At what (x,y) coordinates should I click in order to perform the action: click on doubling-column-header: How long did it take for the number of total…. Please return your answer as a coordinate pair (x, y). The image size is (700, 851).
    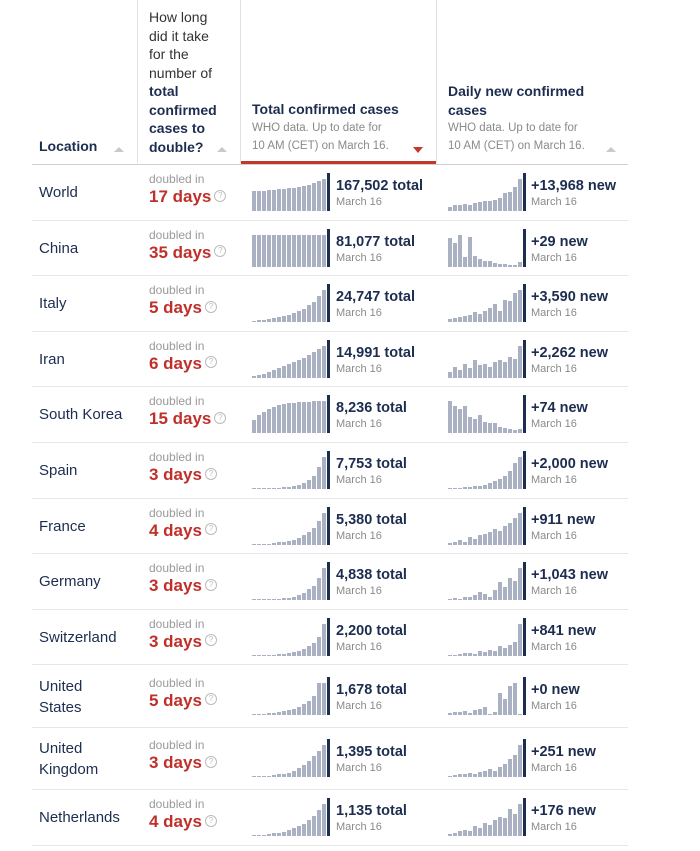
    Looking at the image, I should click on (193, 82).